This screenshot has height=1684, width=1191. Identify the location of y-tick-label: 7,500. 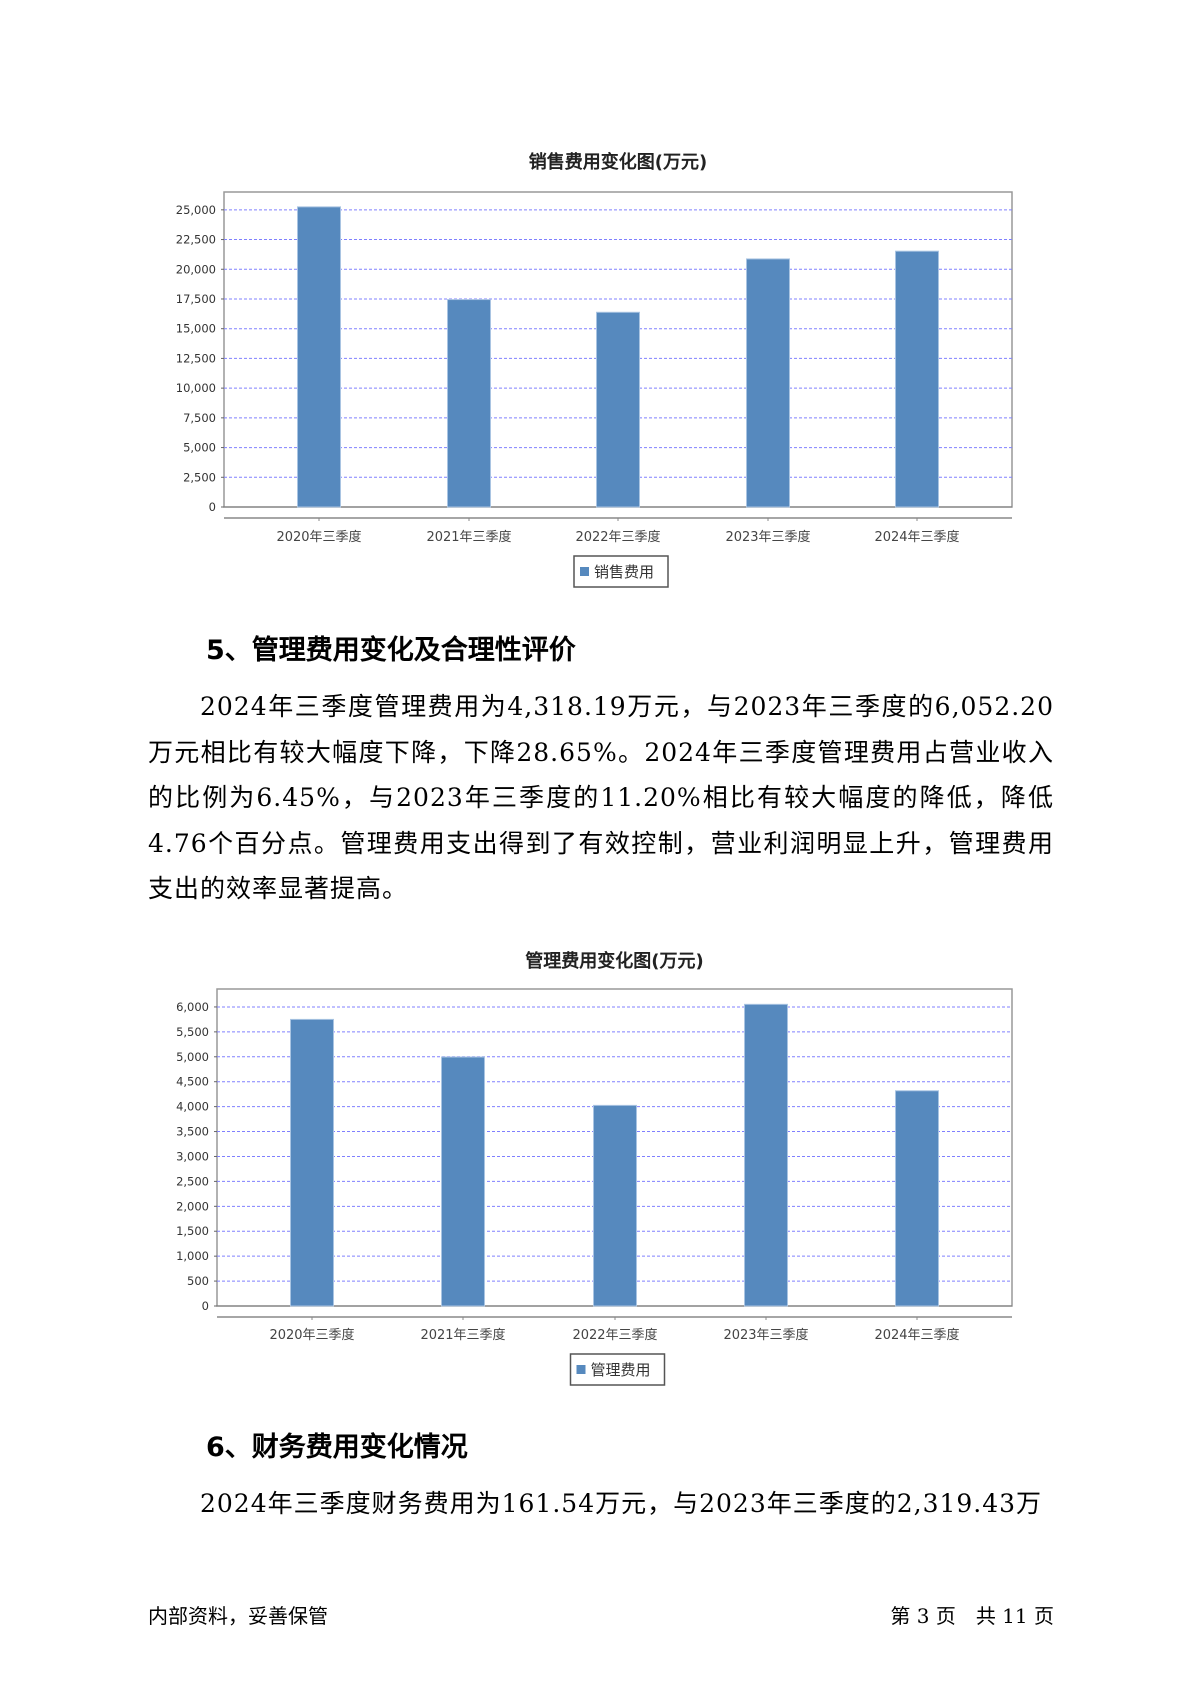
(199, 418).